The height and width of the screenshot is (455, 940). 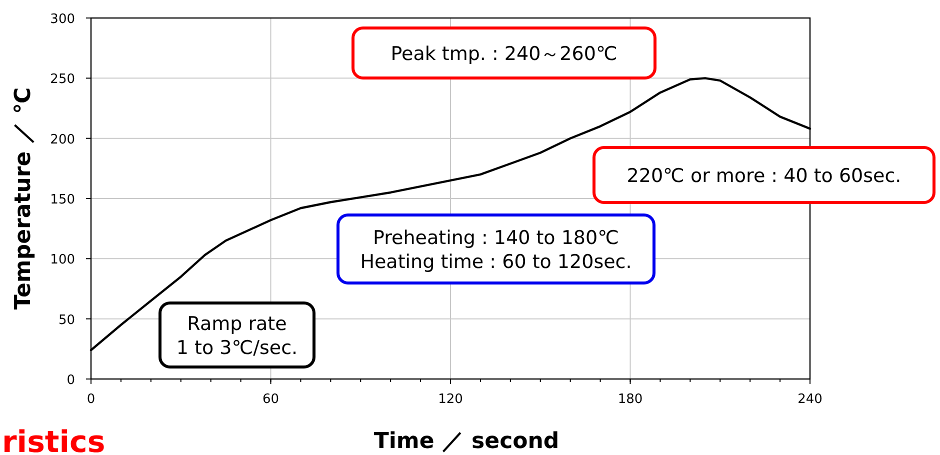 What do you see at coordinates (23, 198) in the screenshot?
I see `y-axis-title: Temperature ／ ℃` at bounding box center [23, 198].